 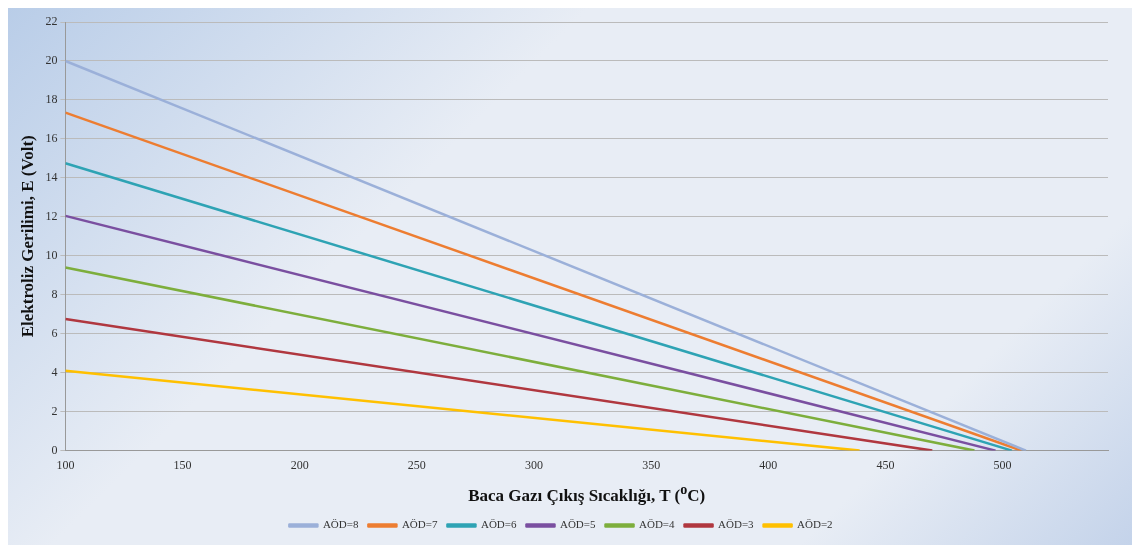 I want to click on legend-label: AÖD=8, so click(x=340, y=524).